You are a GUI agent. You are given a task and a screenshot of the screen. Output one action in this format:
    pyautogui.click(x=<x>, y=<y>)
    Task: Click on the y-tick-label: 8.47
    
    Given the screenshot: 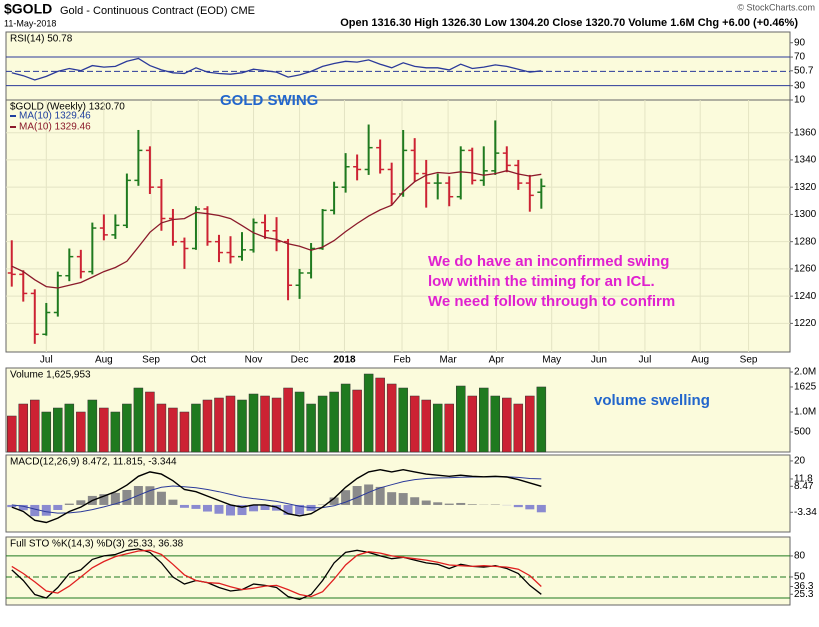 What is the action you would take?
    pyautogui.click(x=804, y=486)
    